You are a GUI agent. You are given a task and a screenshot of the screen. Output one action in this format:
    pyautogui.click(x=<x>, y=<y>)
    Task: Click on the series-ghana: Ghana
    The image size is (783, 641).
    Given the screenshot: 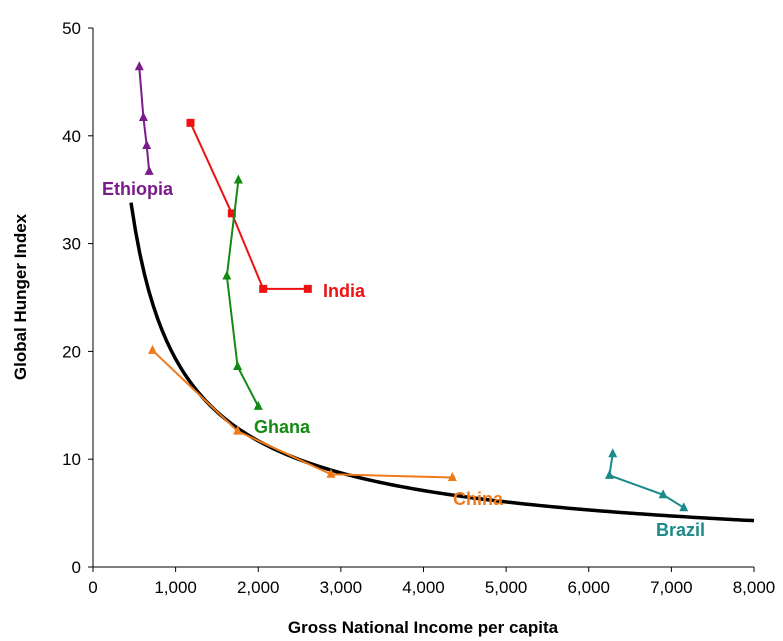 What is the action you would take?
    pyautogui.click(x=266, y=305)
    